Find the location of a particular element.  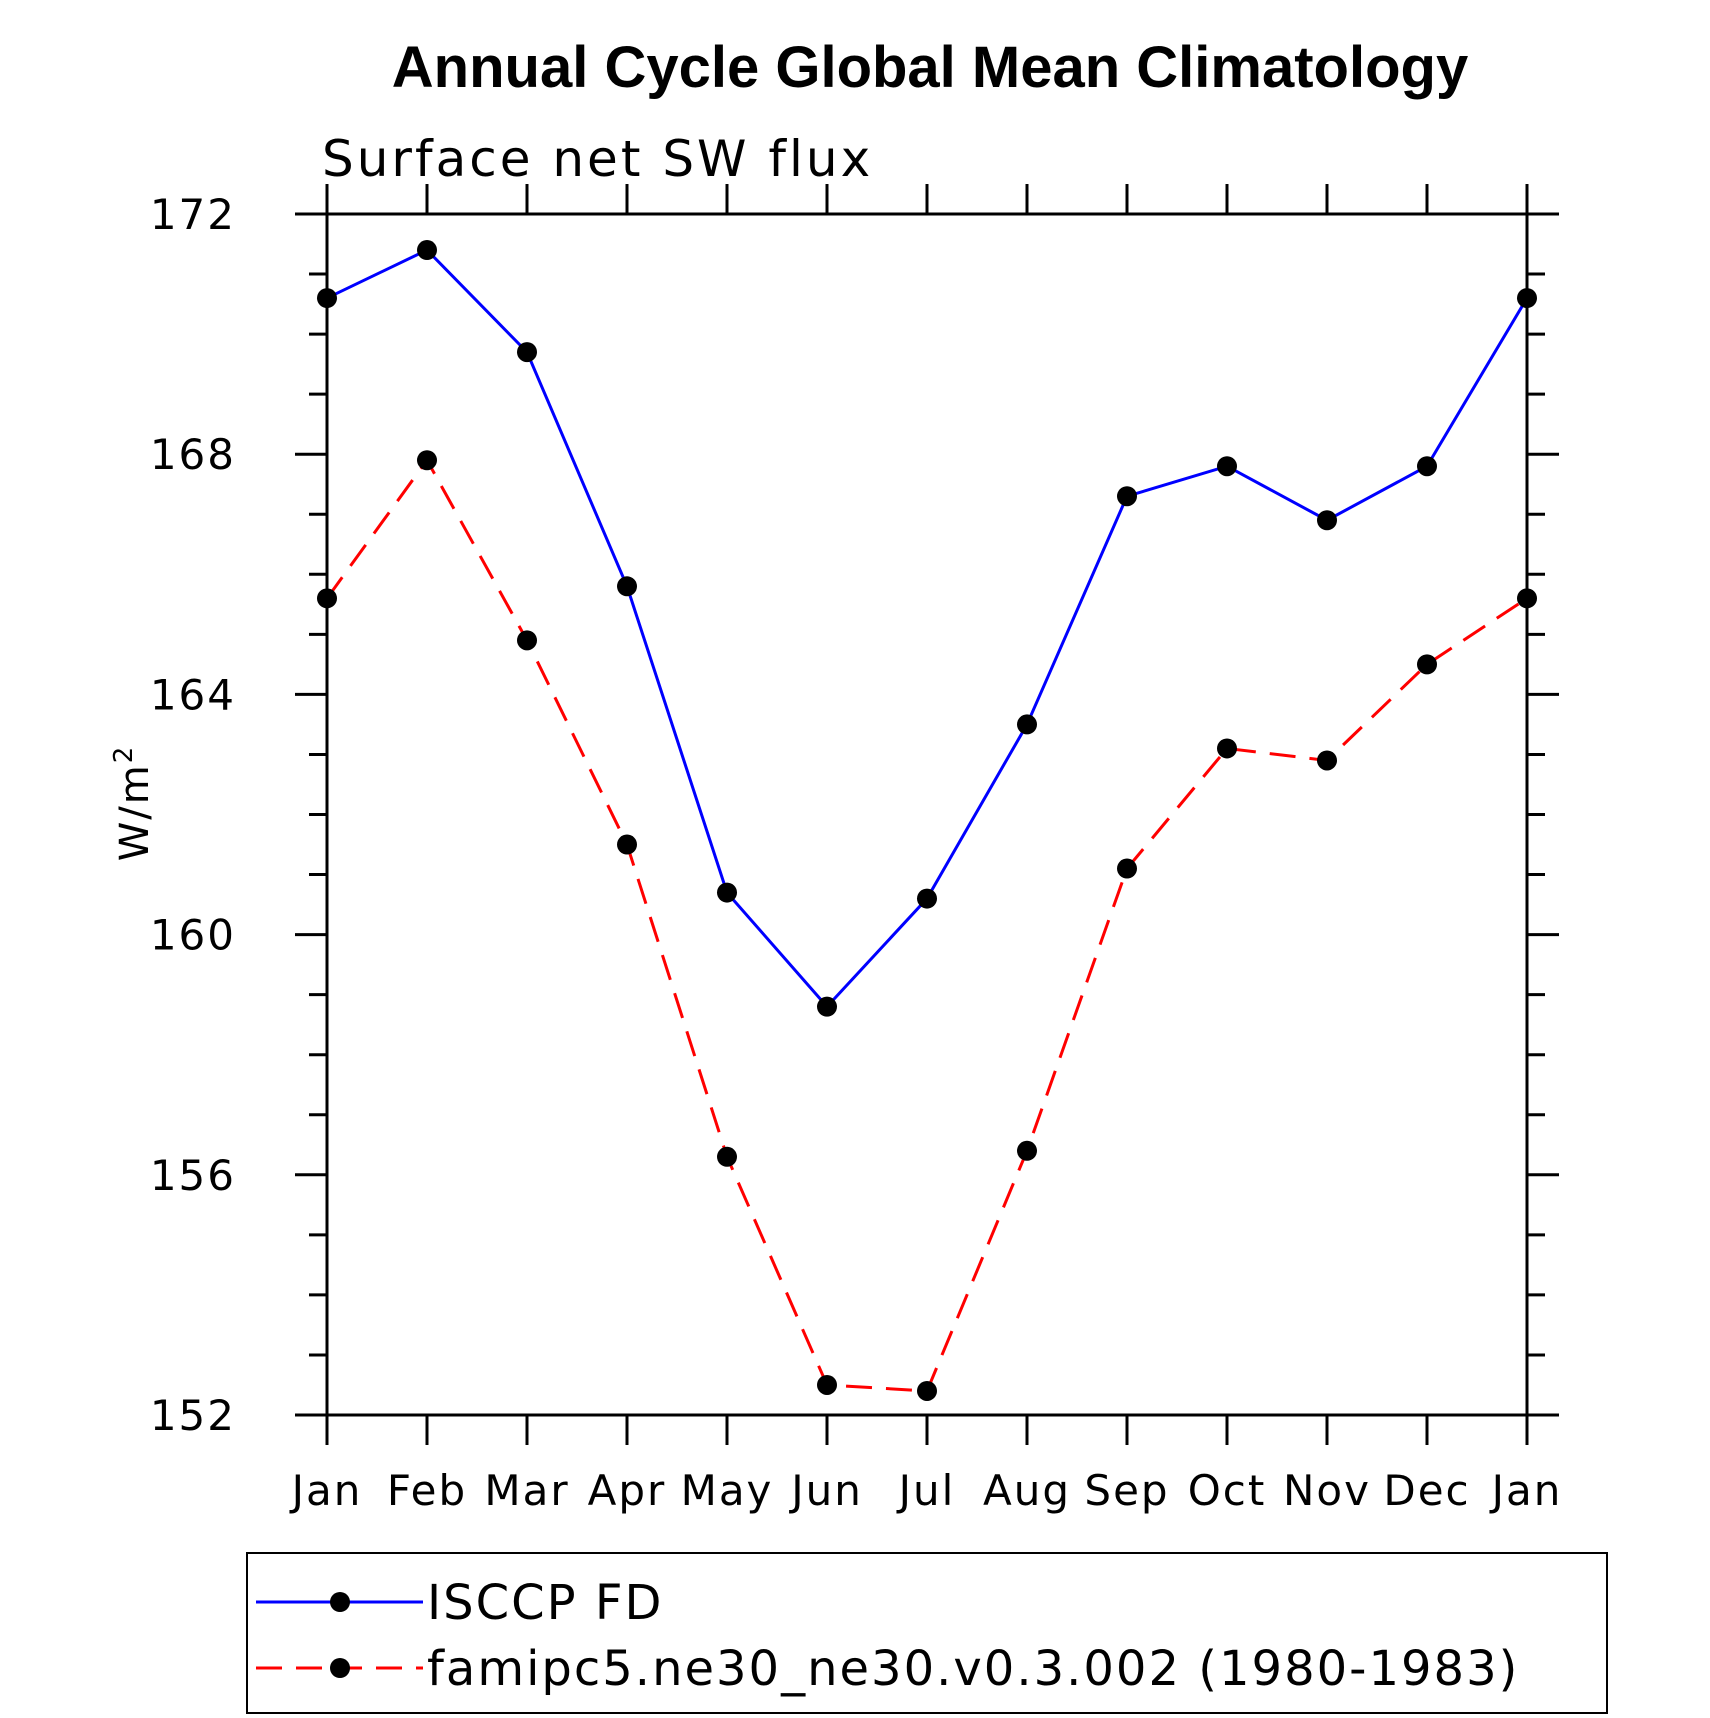

y-tick-label: 156 is located at coordinates (193, 1175).